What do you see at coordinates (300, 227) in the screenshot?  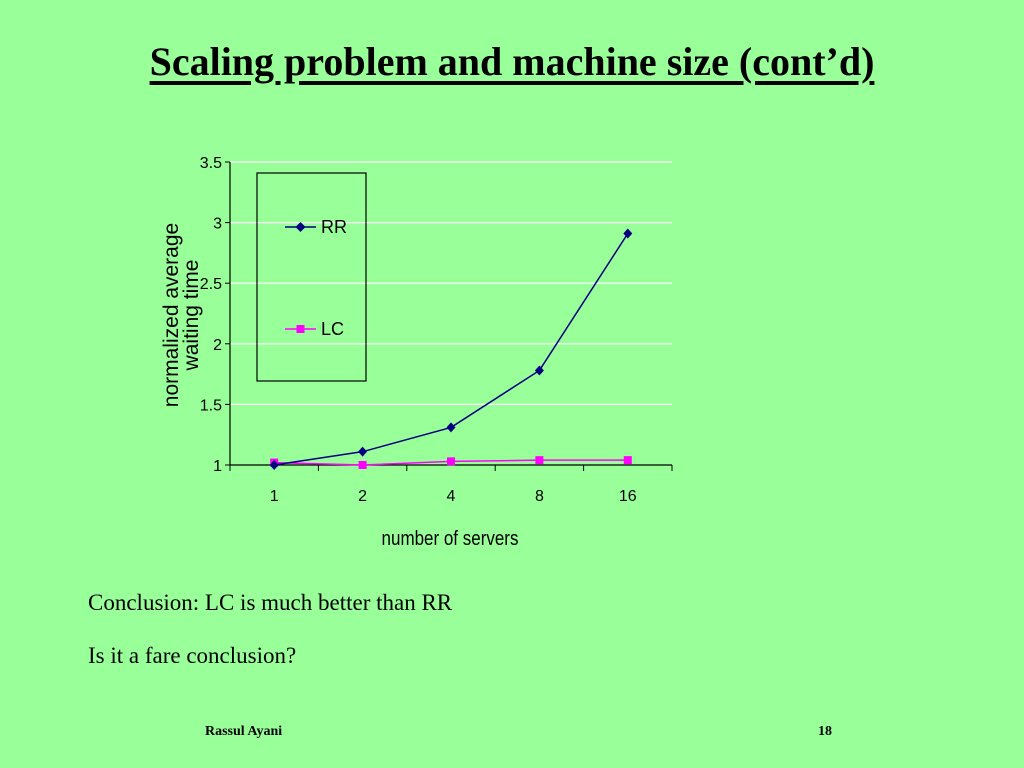 I see `legend-rr-marker` at bounding box center [300, 227].